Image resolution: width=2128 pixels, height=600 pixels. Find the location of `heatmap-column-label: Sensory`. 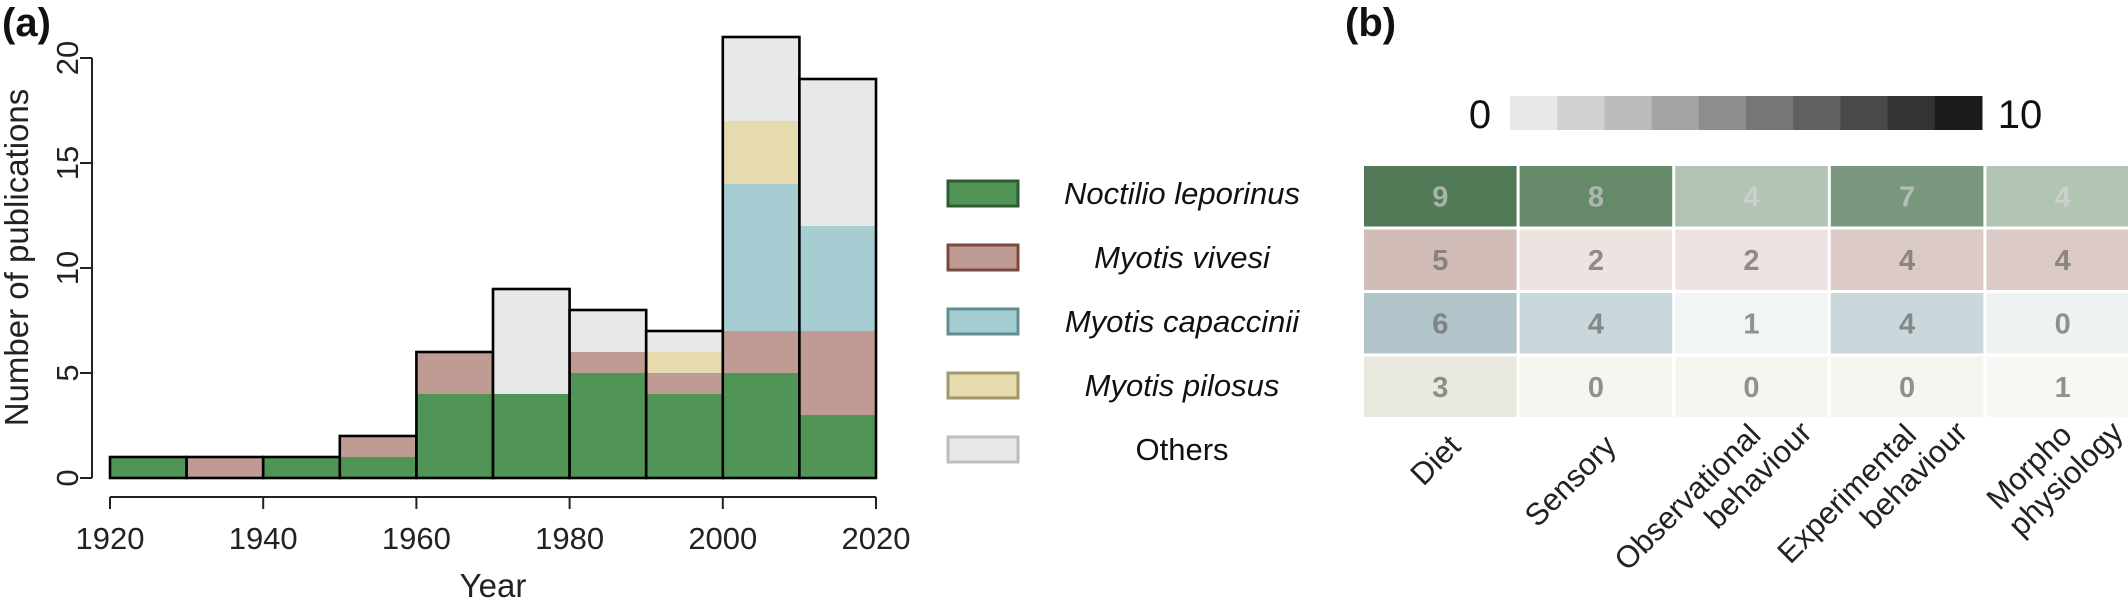

heatmap-column-label: Sensory is located at coordinates (1571, 481).